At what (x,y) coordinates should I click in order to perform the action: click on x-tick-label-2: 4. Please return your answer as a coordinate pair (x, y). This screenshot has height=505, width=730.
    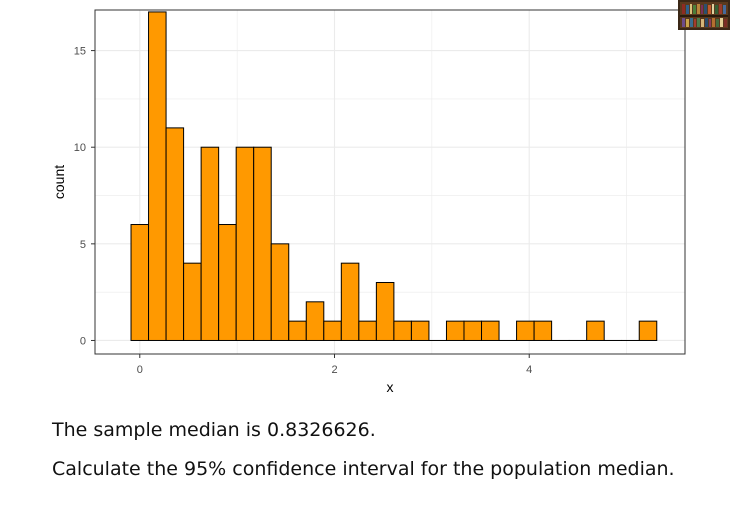
    Looking at the image, I should click on (529, 370).